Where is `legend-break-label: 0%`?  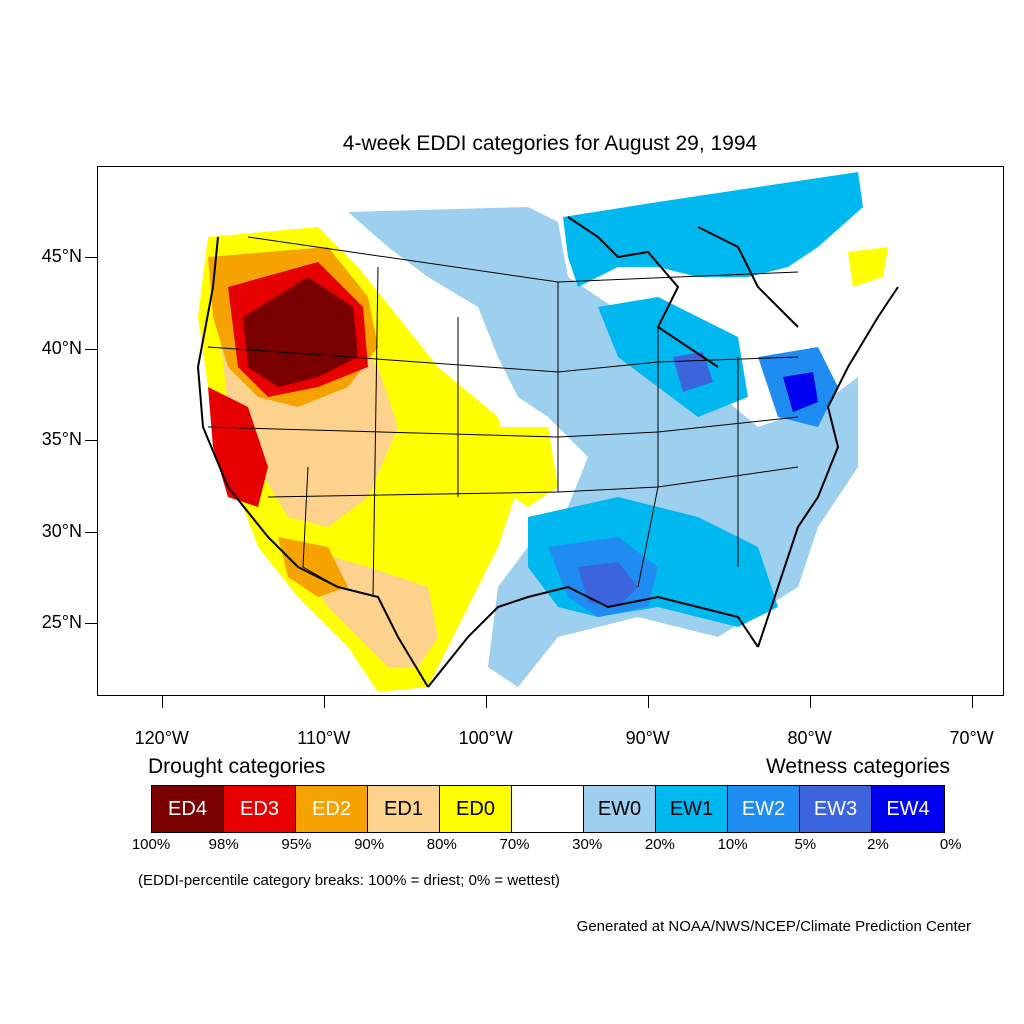
legend-break-label: 0% is located at coordinates (950, 844).